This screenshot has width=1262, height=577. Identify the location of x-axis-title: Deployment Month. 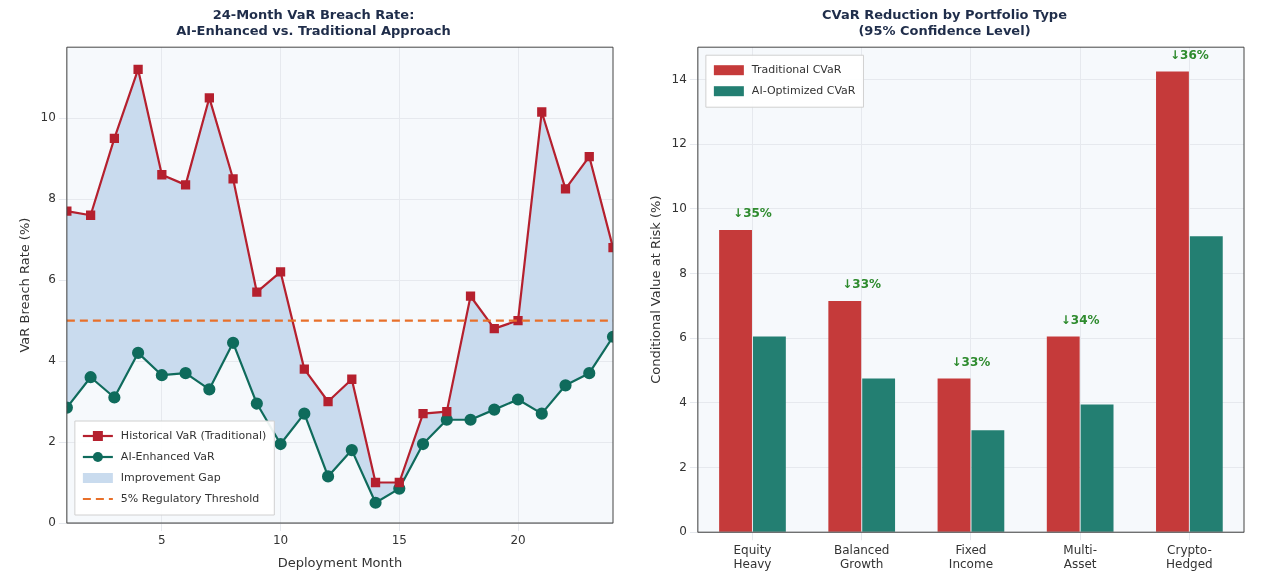
(340, 562).